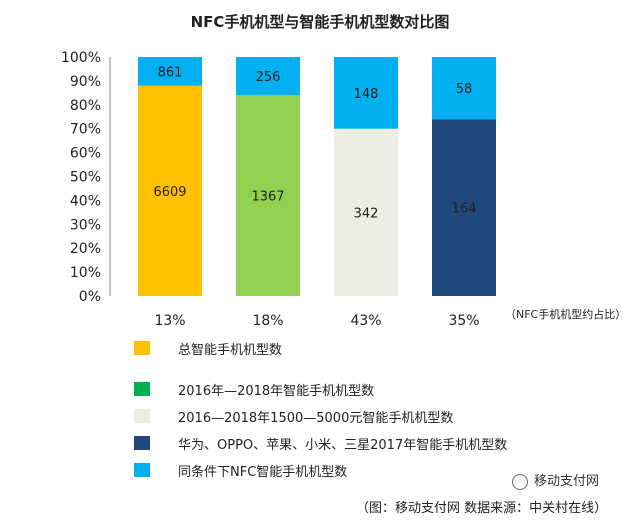 The image size is (640, 524). Describe the element at coordinates (85, 154) in the screenshot. I see `y-tick-label: 60%` at that location.